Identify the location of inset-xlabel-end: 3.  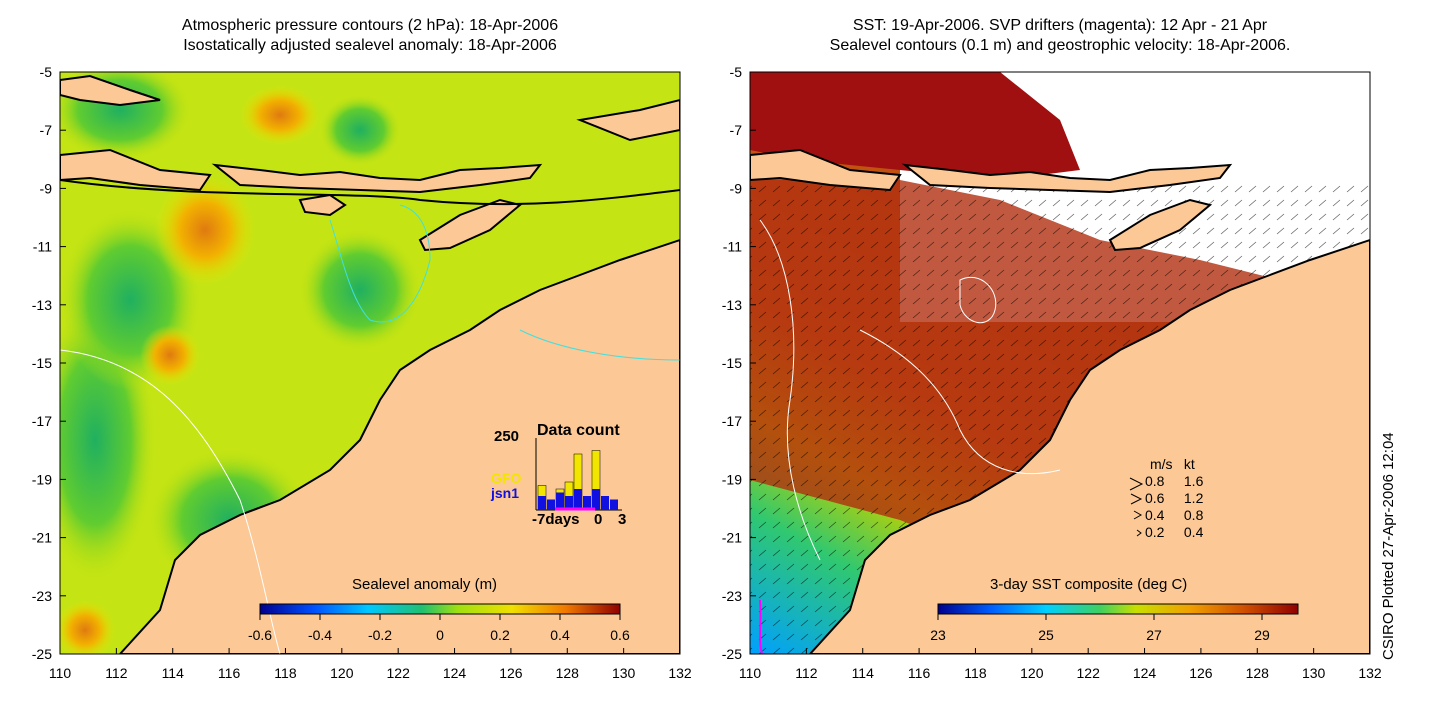
(622, 519).